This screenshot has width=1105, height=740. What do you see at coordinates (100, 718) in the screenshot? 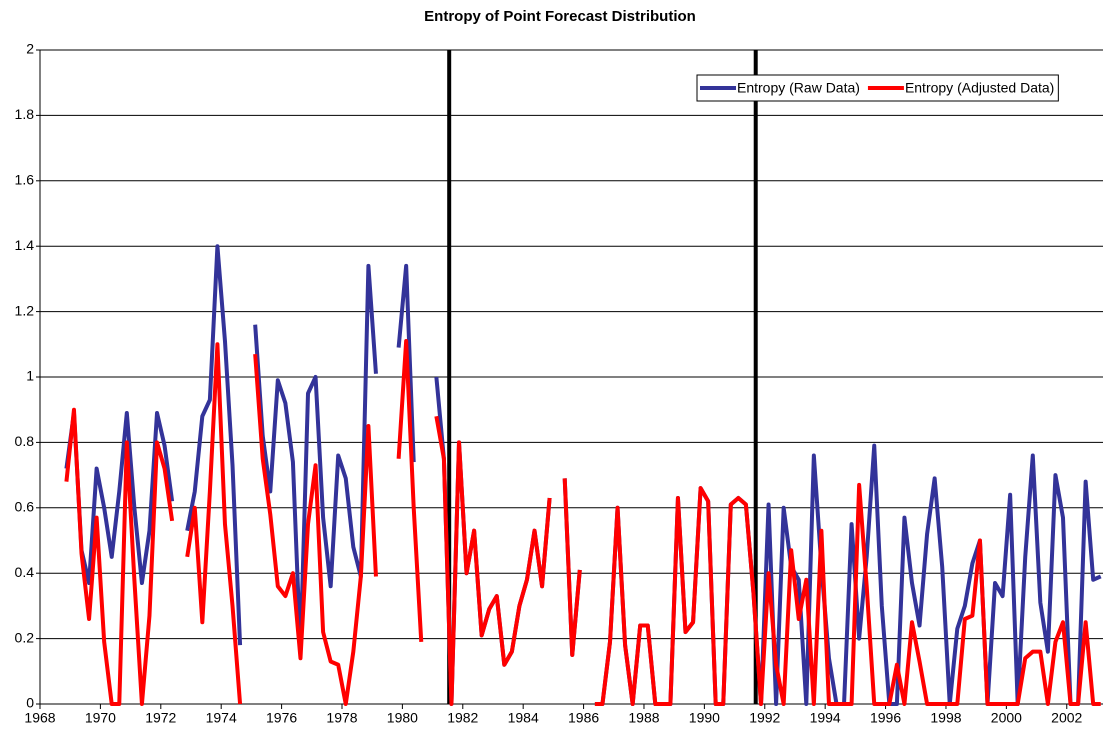
I see `x-tick-label: 1970` at bounding box center [100, 718].